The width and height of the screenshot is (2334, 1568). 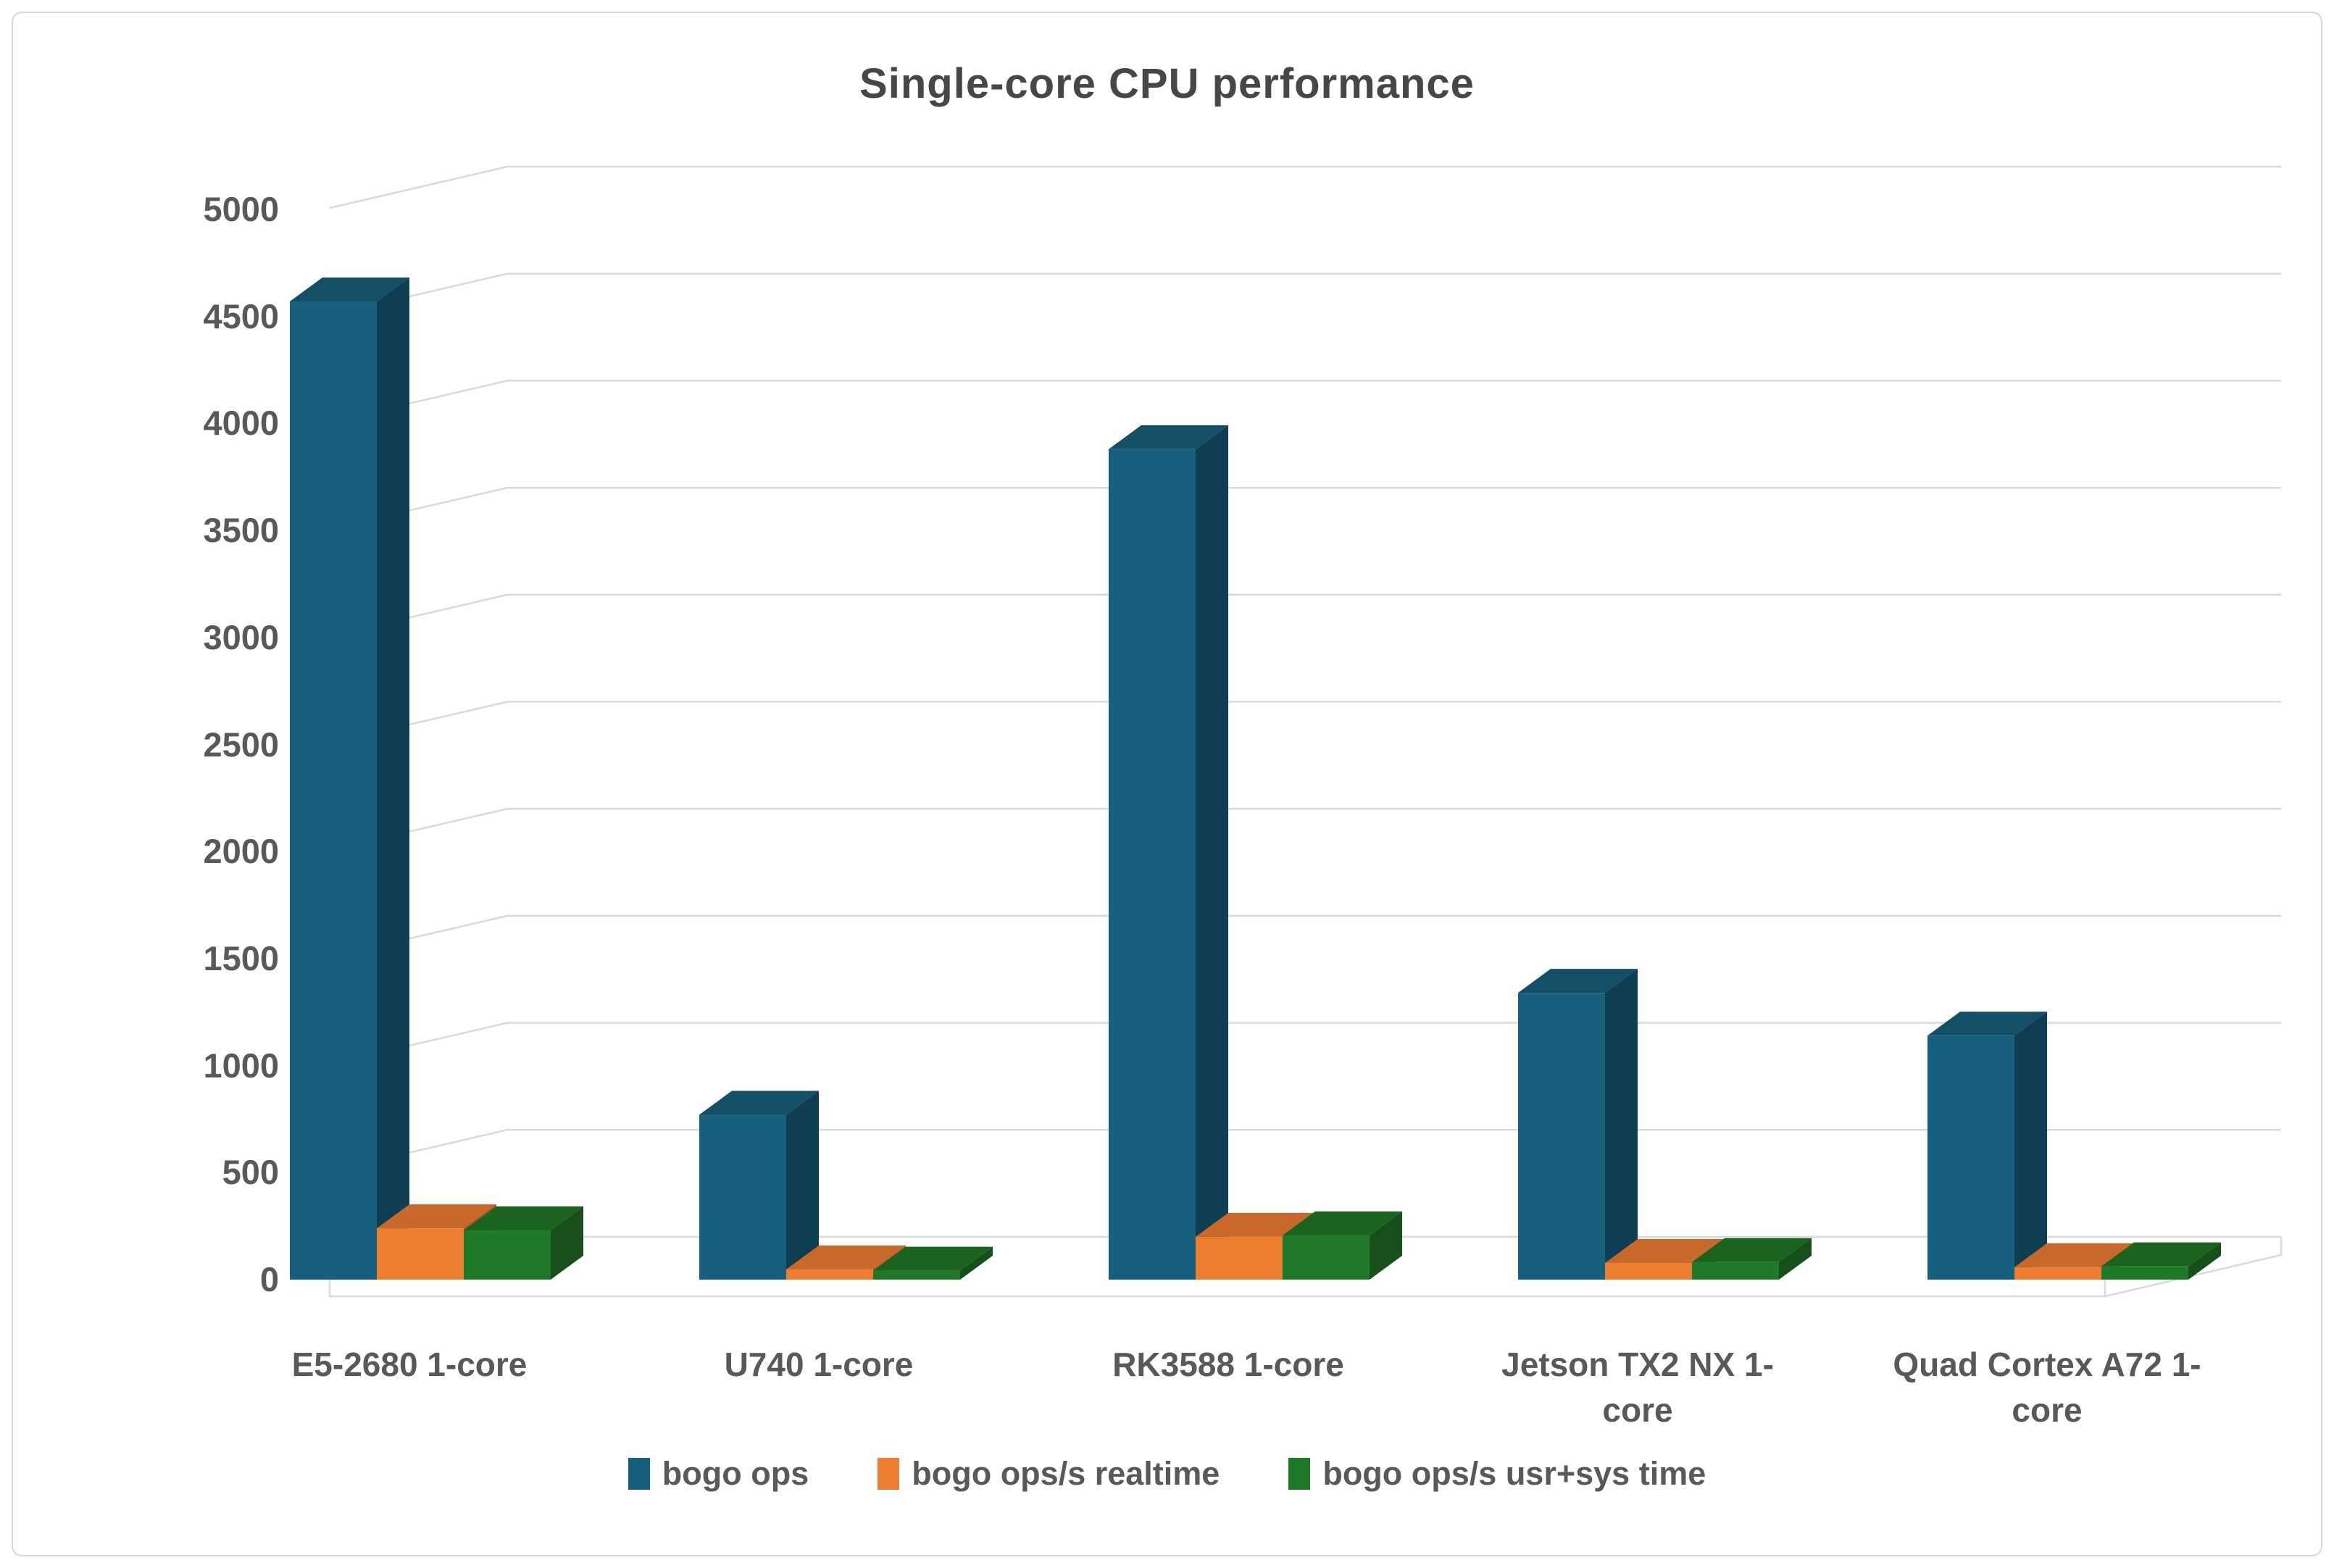 I want to click on bar-s2-c3-front-face, so click(x=1736, y=1271).